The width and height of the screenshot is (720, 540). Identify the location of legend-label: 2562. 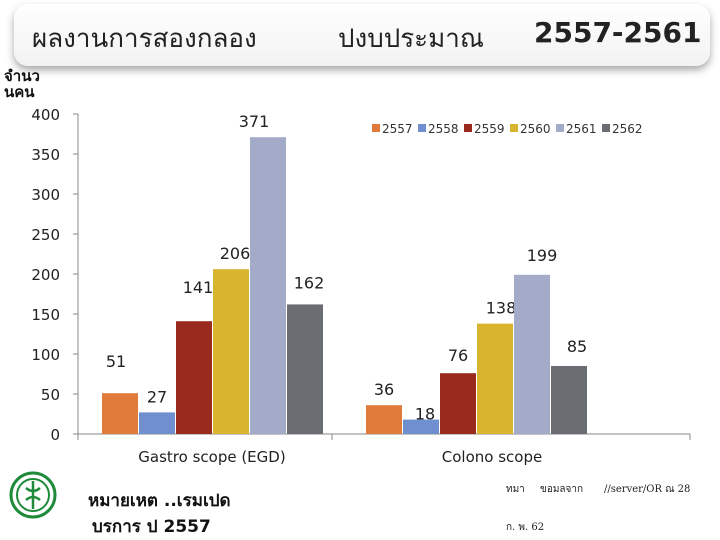
(627, 129).